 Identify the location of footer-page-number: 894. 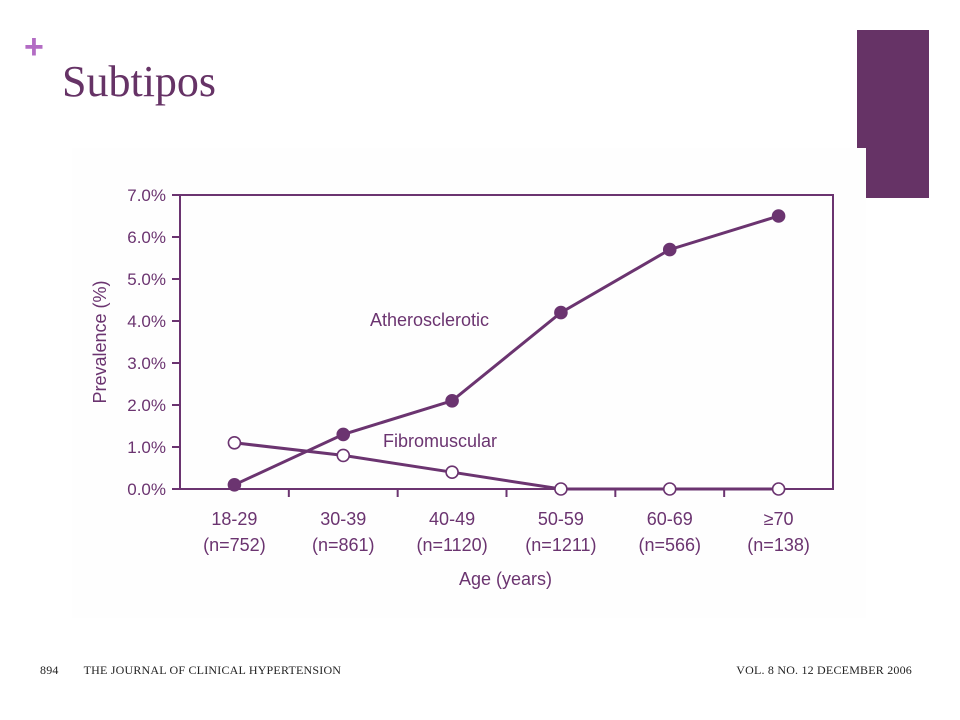
(49, 670).